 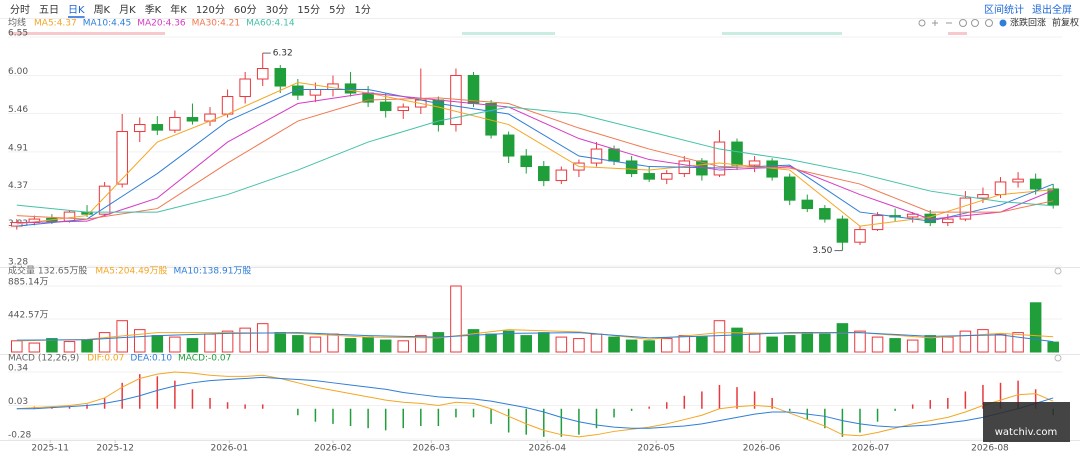 I want to click on legend-entry: MA60:4.14, so click(x=270, y=24).